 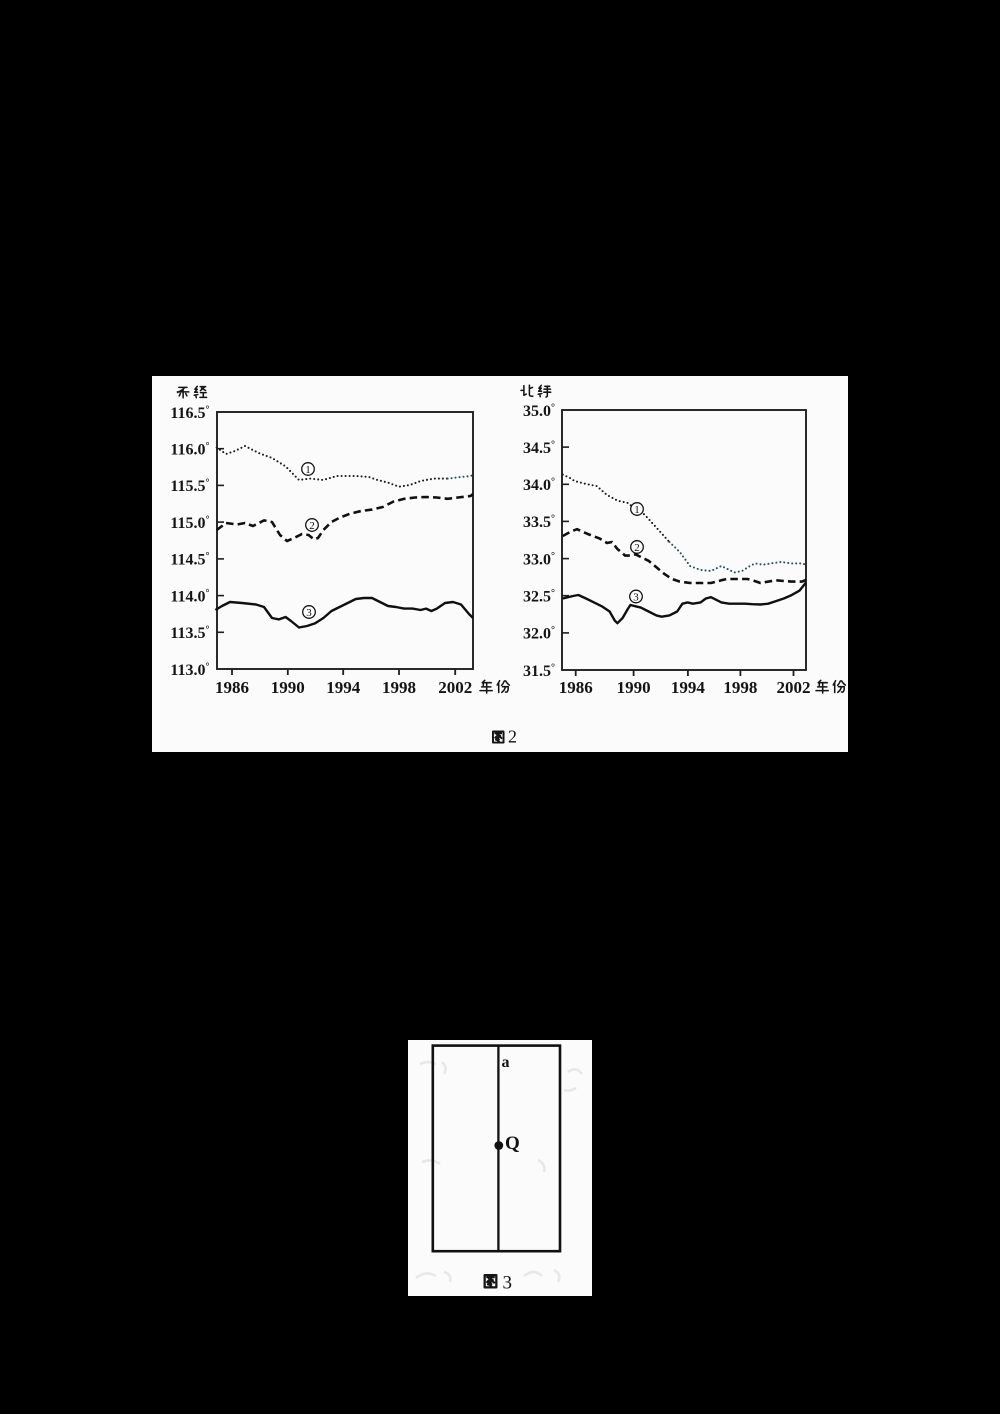 I want to click on svg-text: 32.0°, so click(x=539, y=634).